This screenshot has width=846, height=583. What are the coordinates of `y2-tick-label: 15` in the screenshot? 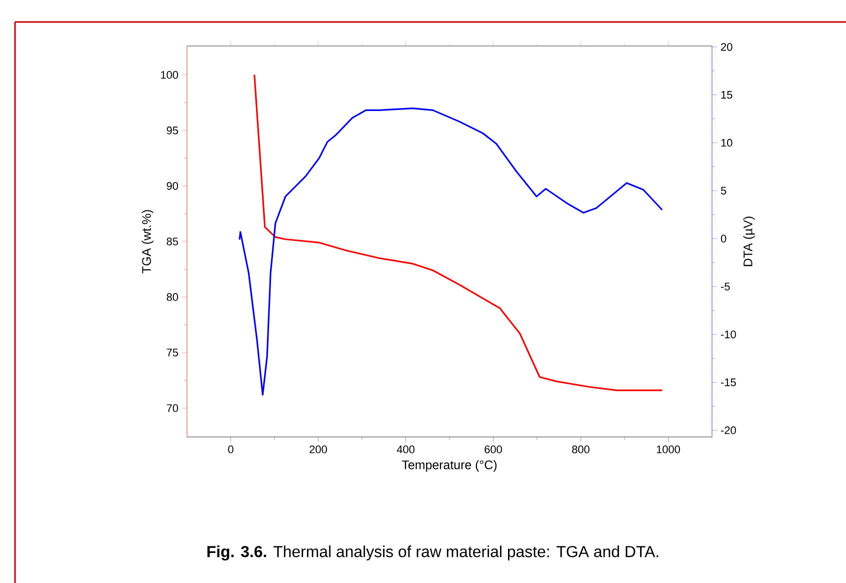 It's located at (726, 95).